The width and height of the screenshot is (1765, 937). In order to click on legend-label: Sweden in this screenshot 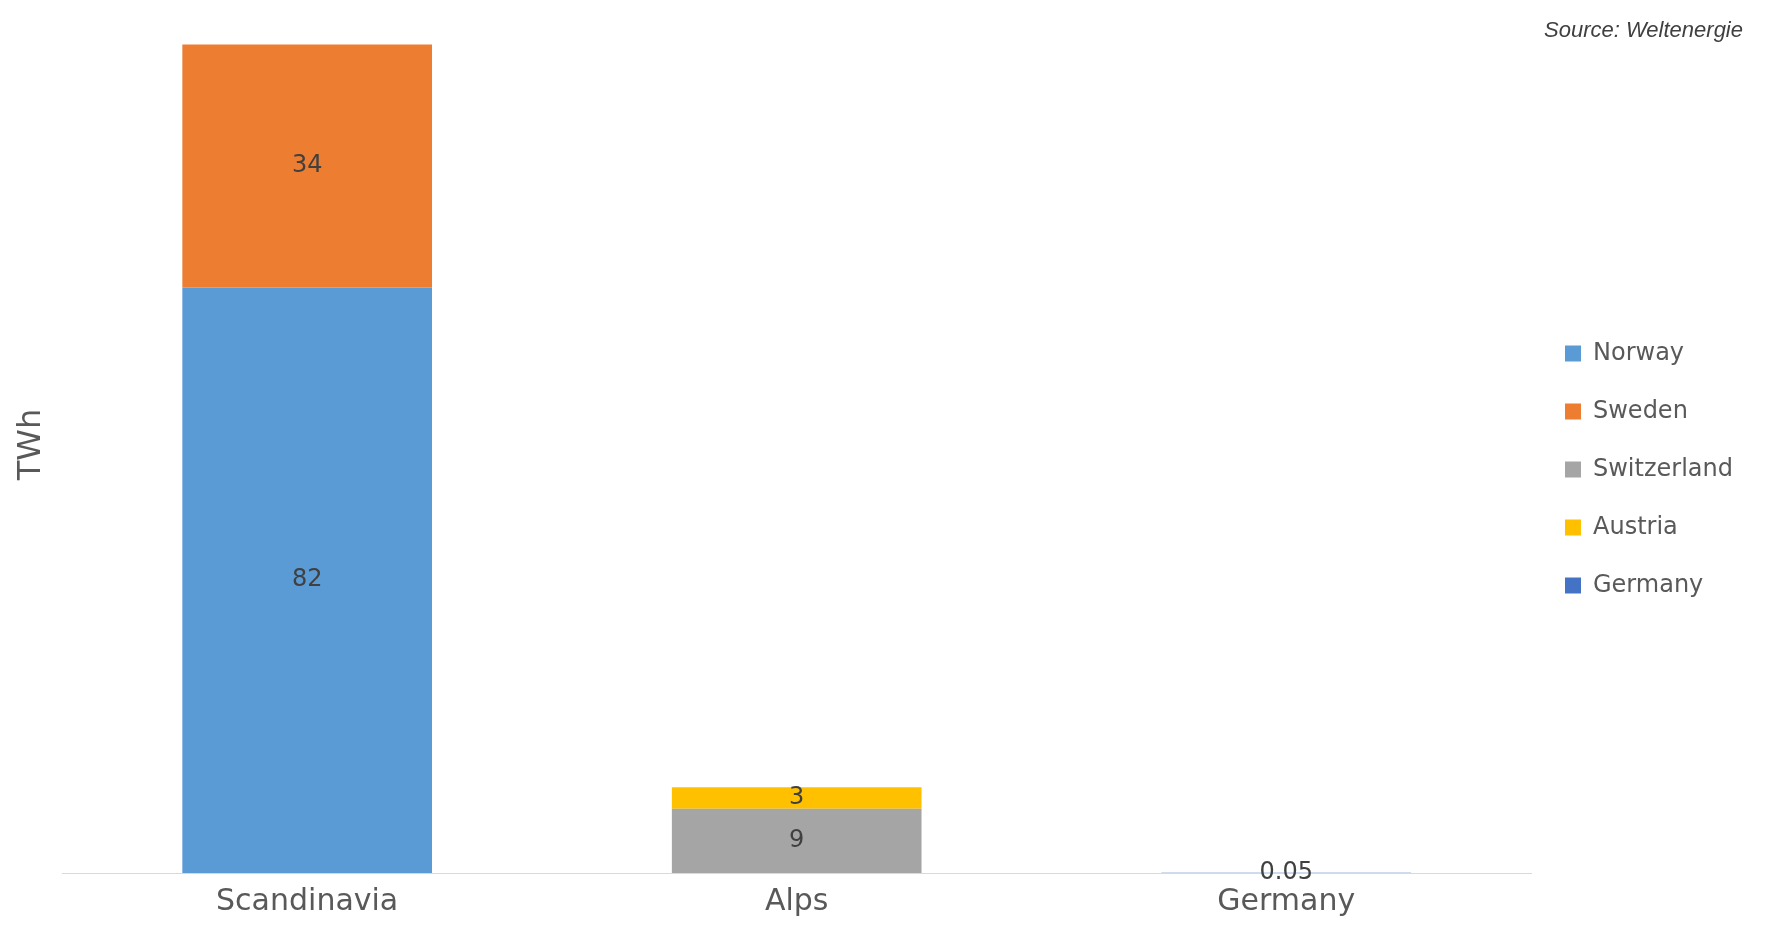, I will do `click(1640, 409)`.